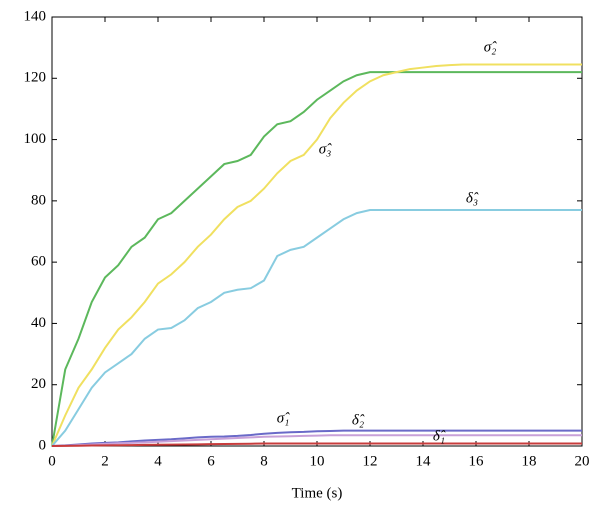 Image resolution: width=590 pixels, height=508 pixels. What do you see at coordinates (43, 445) in the screenshot?
I see `y-tick-label: 0` at bounding box center [43, 445].